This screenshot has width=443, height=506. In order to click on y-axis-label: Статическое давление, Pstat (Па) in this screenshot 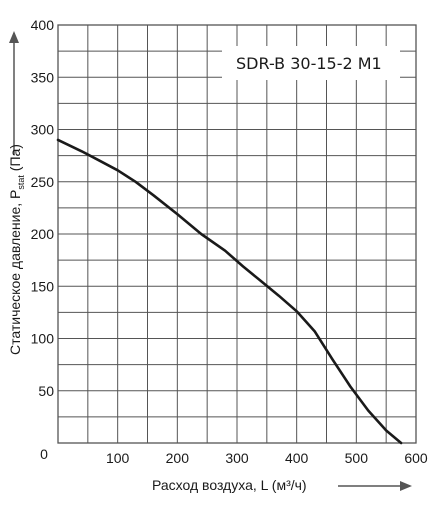, I will do `click(16, 249)`.